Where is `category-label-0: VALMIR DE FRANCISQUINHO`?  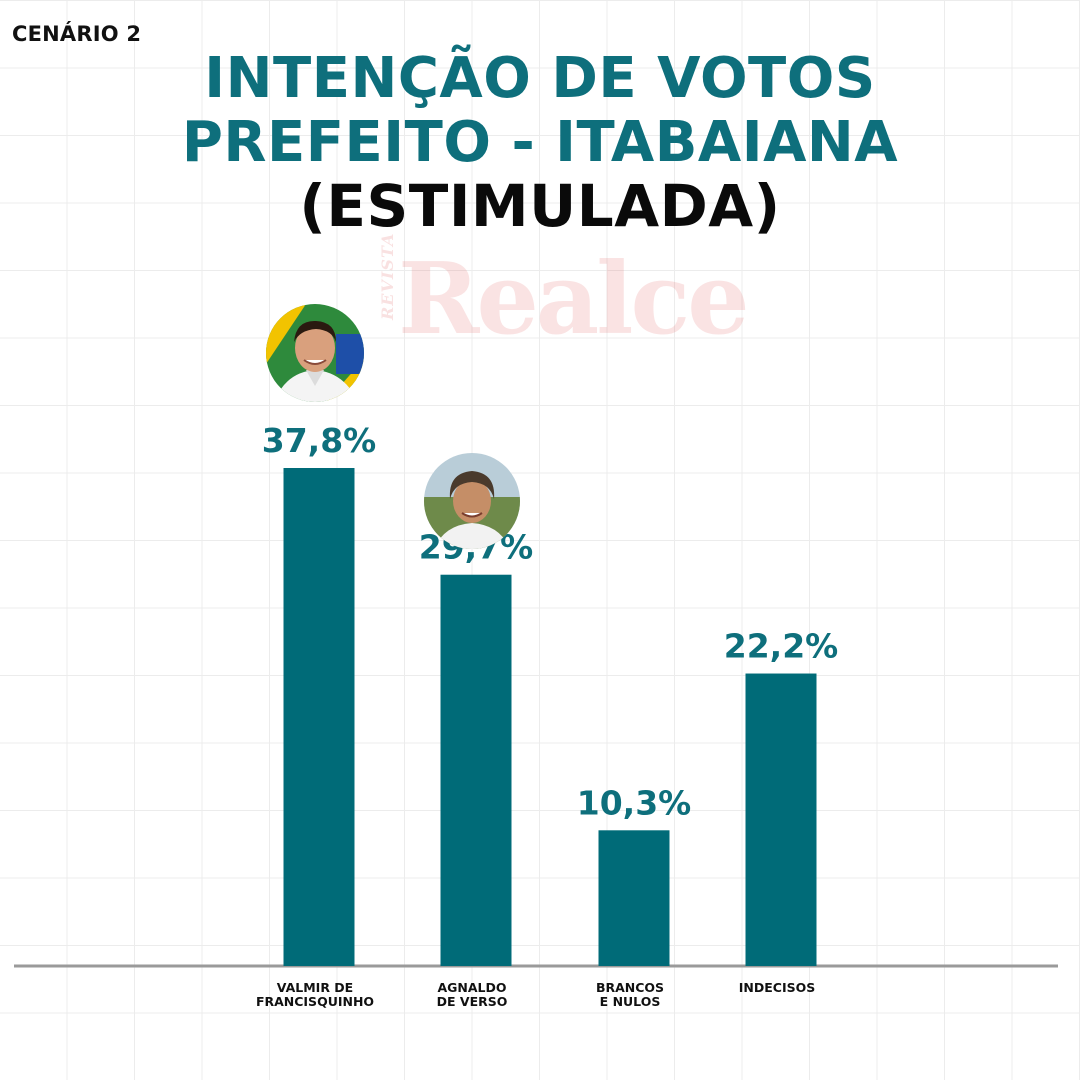
category-label-0: VALMIR DE FRANCISQUINHO is located at coordinates (315, 994).